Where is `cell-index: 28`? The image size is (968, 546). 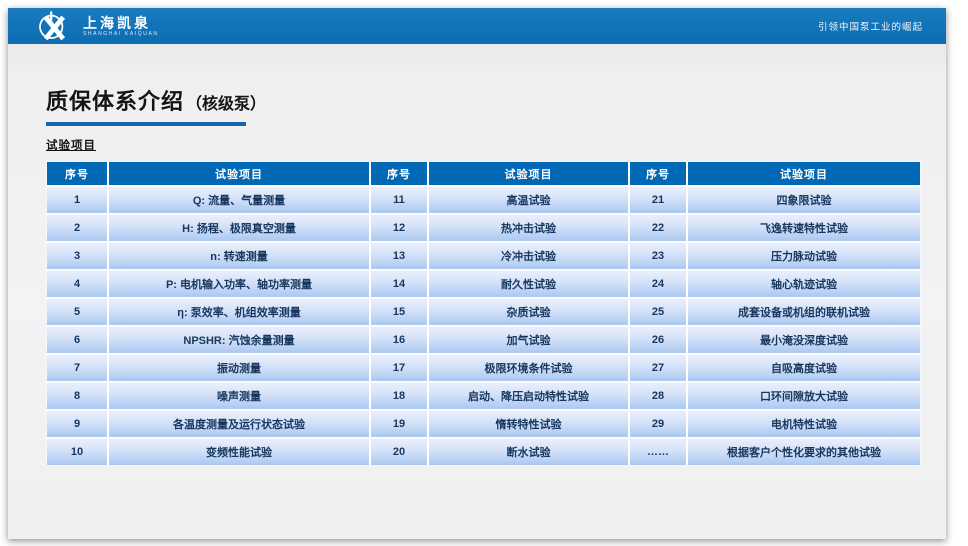
cell-index: 28 is located at coordinates (658, 396).